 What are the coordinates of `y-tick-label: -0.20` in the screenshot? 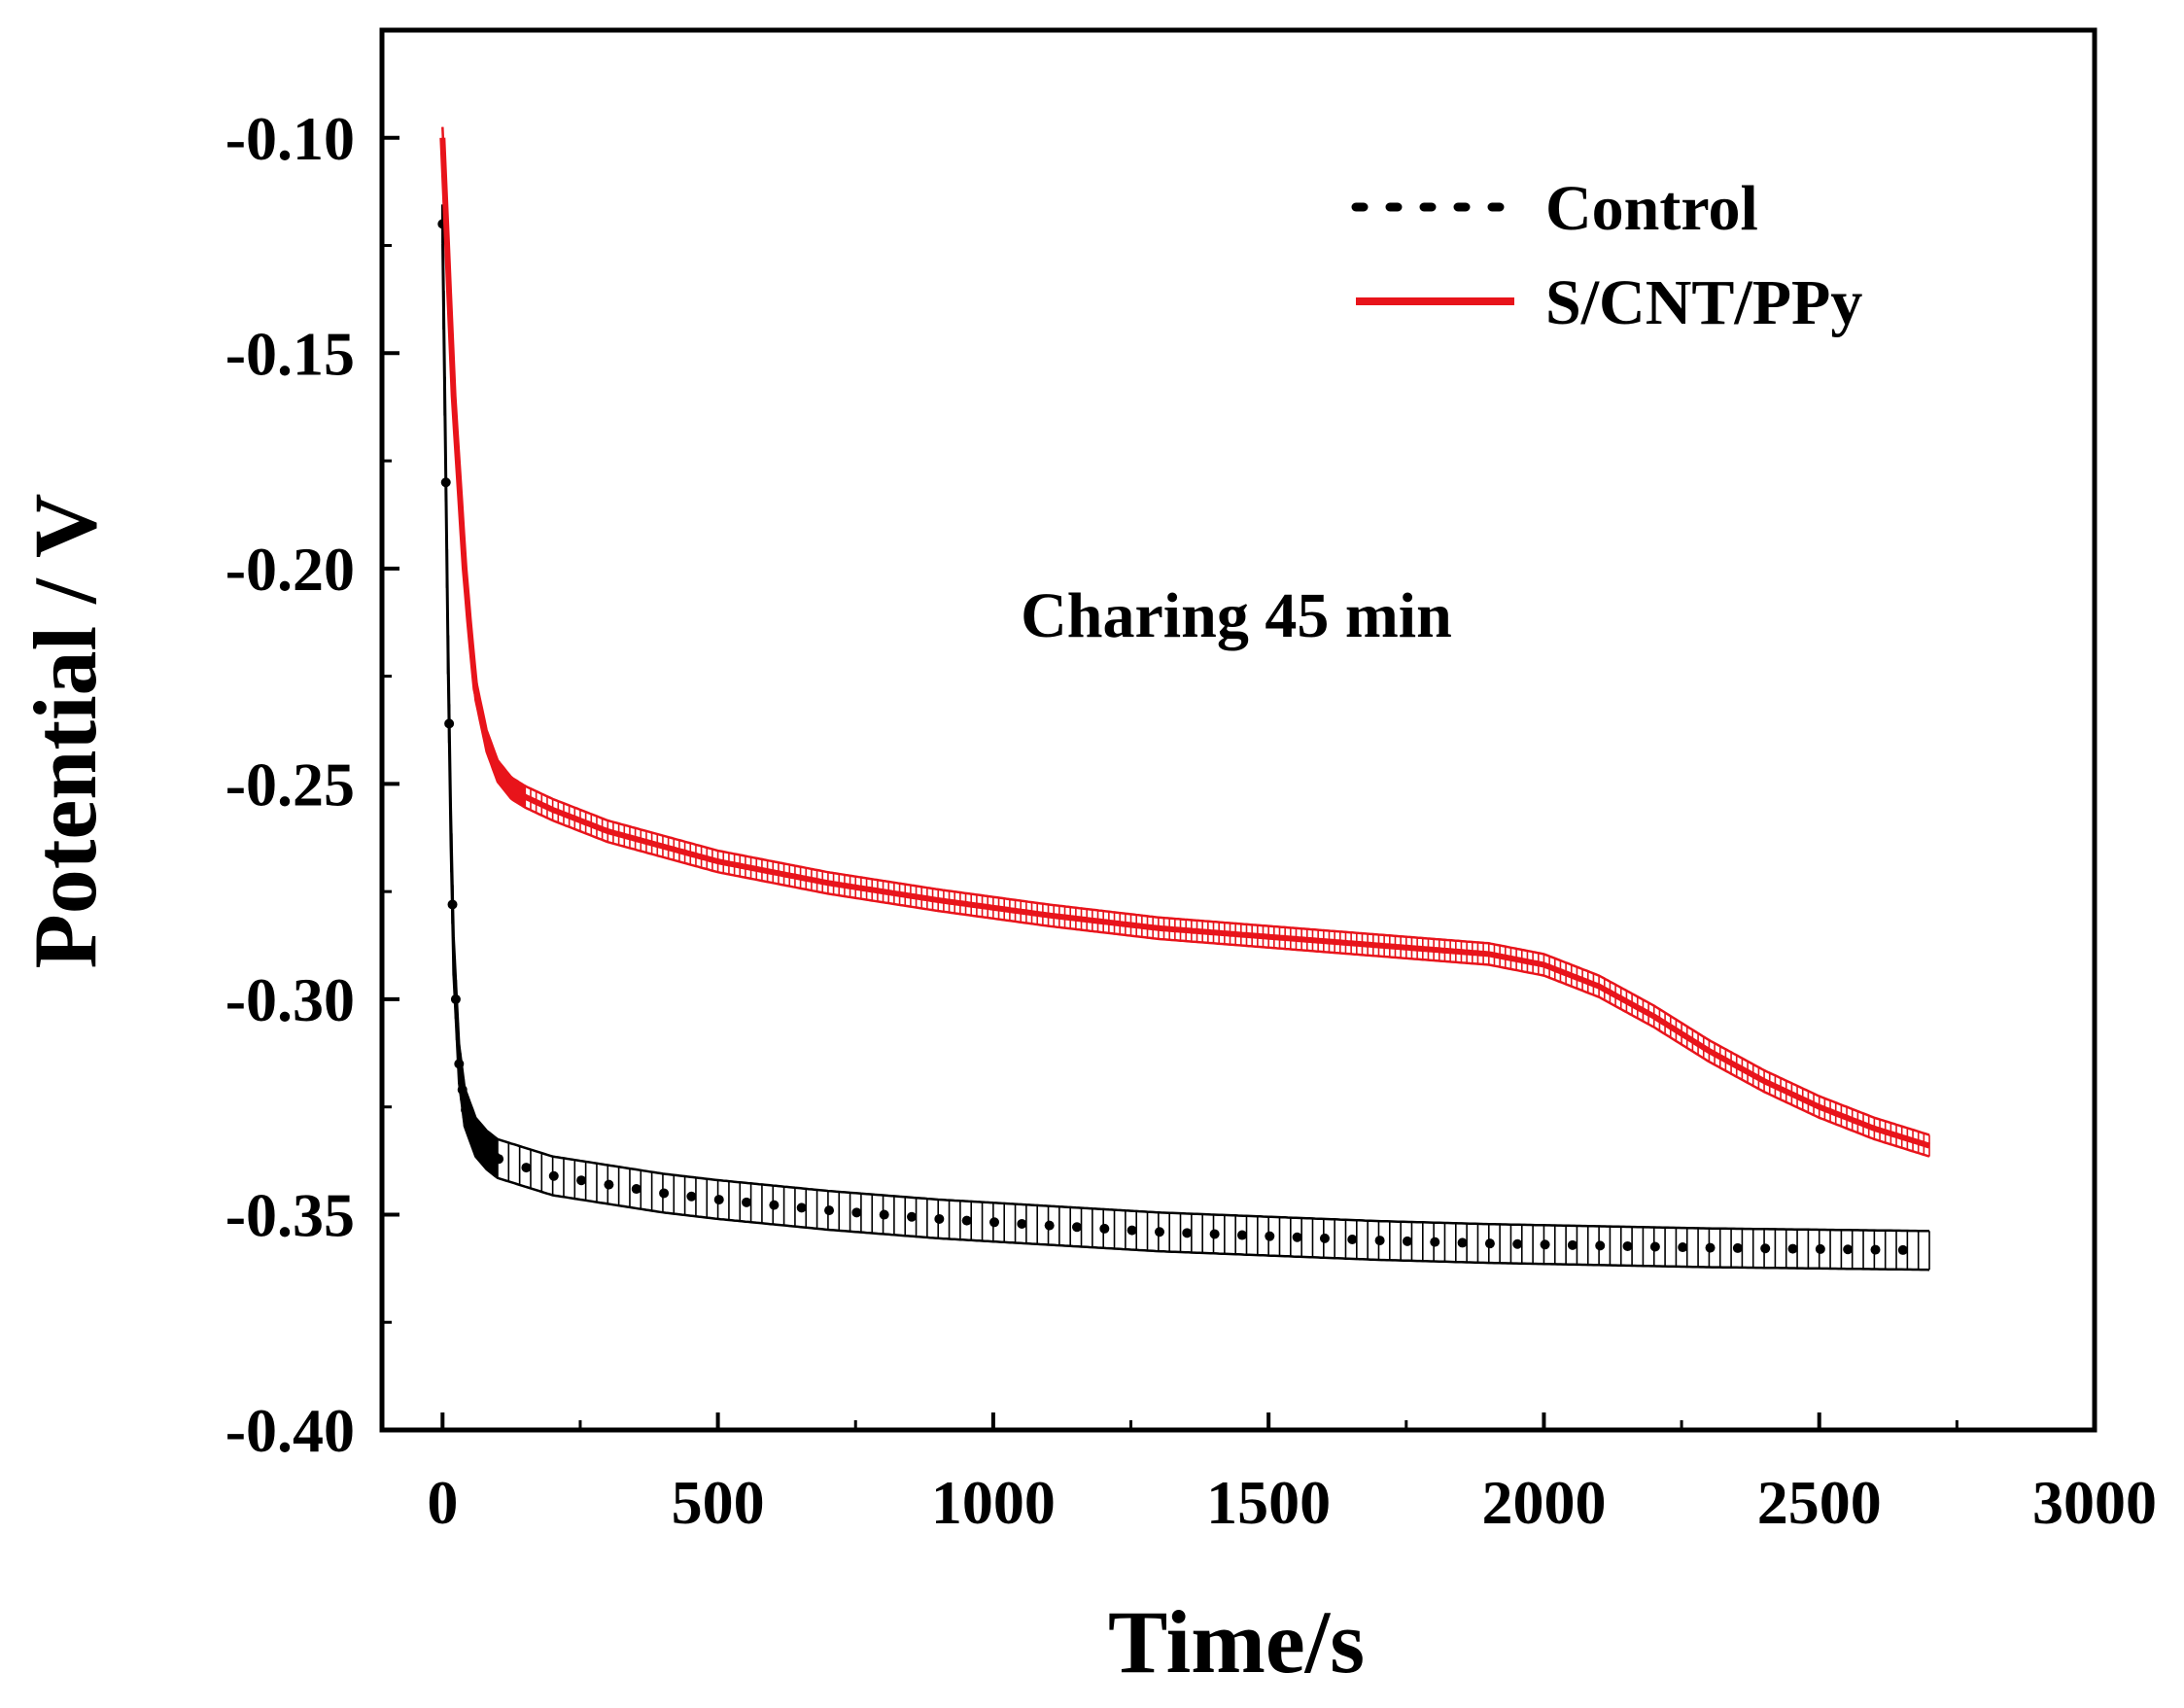 It's located at (290, 570).